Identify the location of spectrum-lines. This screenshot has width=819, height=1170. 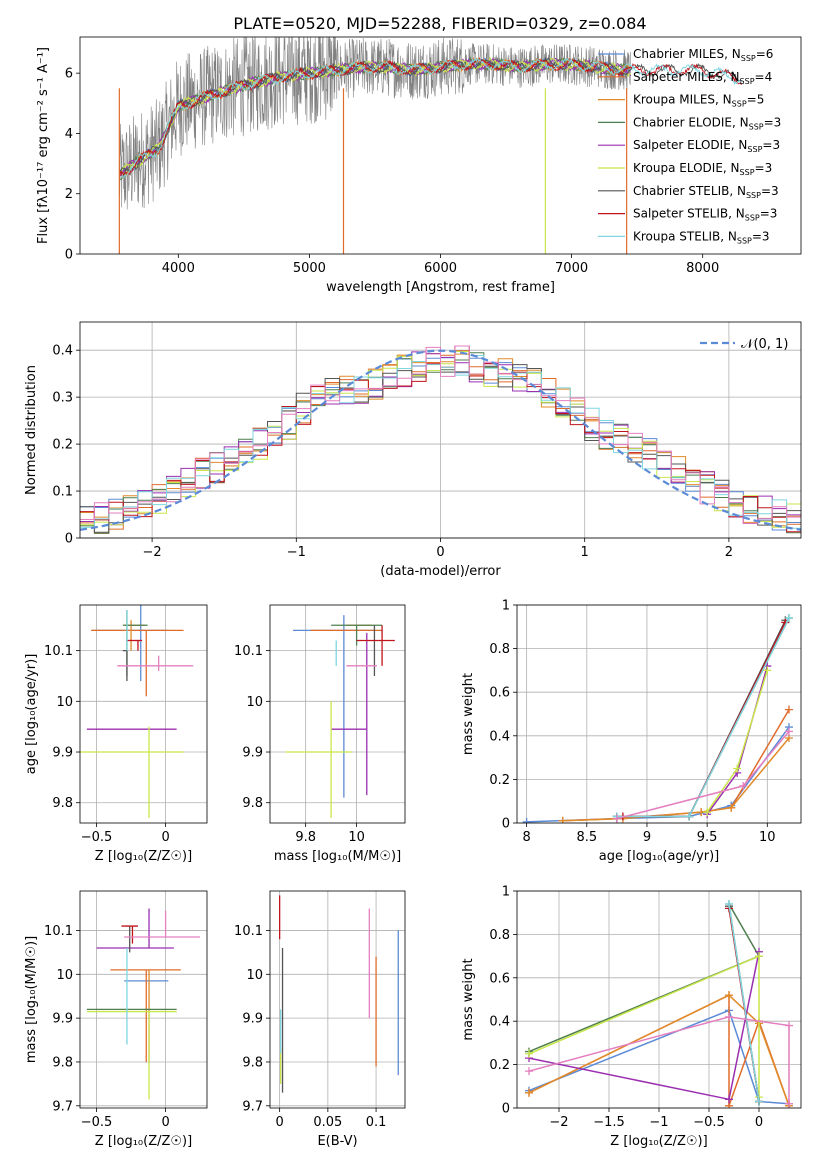
(430, 145).